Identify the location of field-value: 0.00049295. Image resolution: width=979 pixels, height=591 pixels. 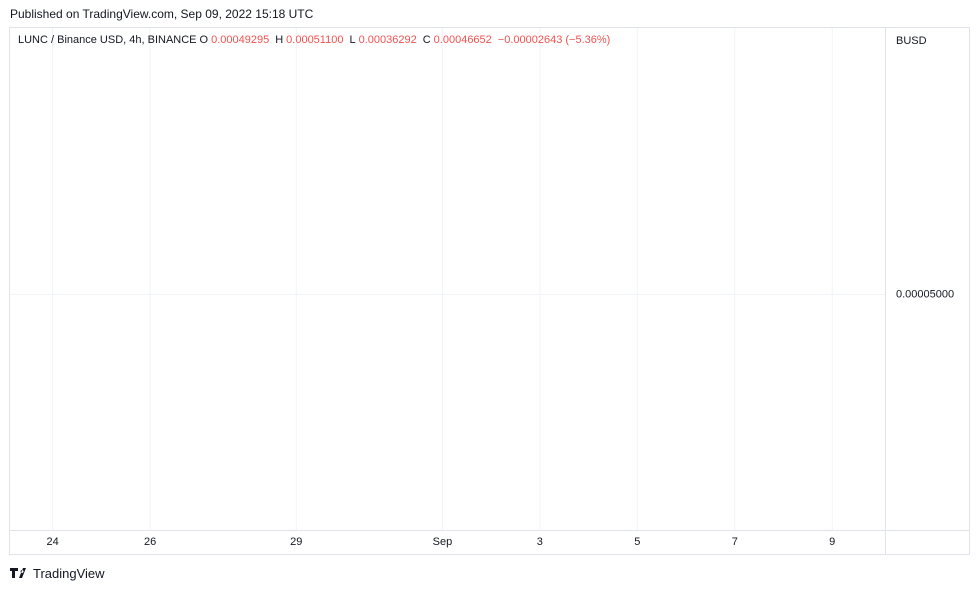
(240, 40).